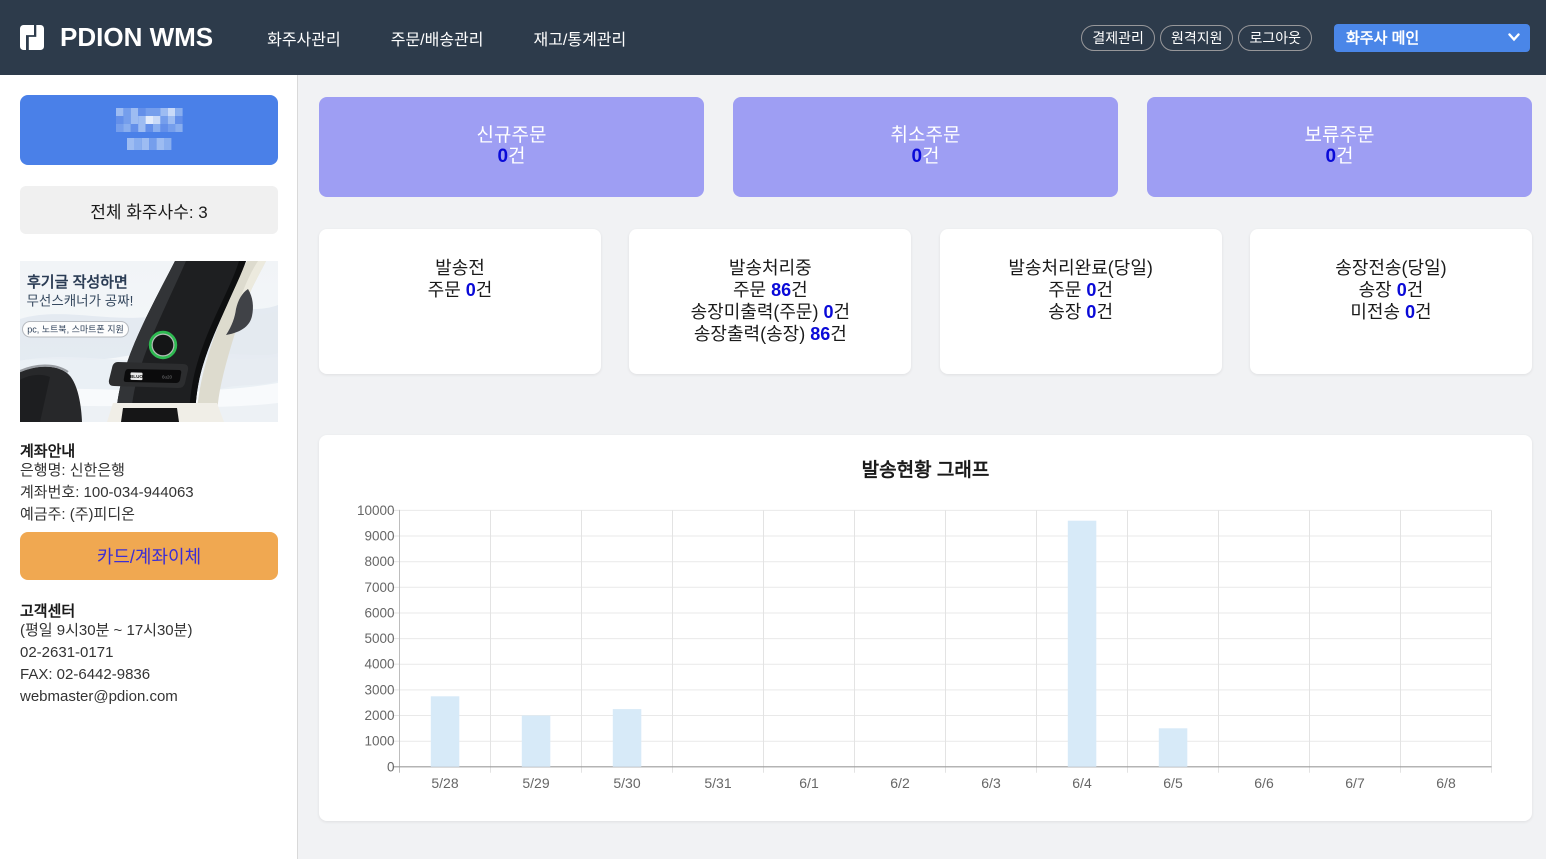 Image resolution: width=1546 pixels, height=859 pixels. Describe the element at coordinates (167, 377) in the screenshot. I see `svg-text: 6u20` at that location.